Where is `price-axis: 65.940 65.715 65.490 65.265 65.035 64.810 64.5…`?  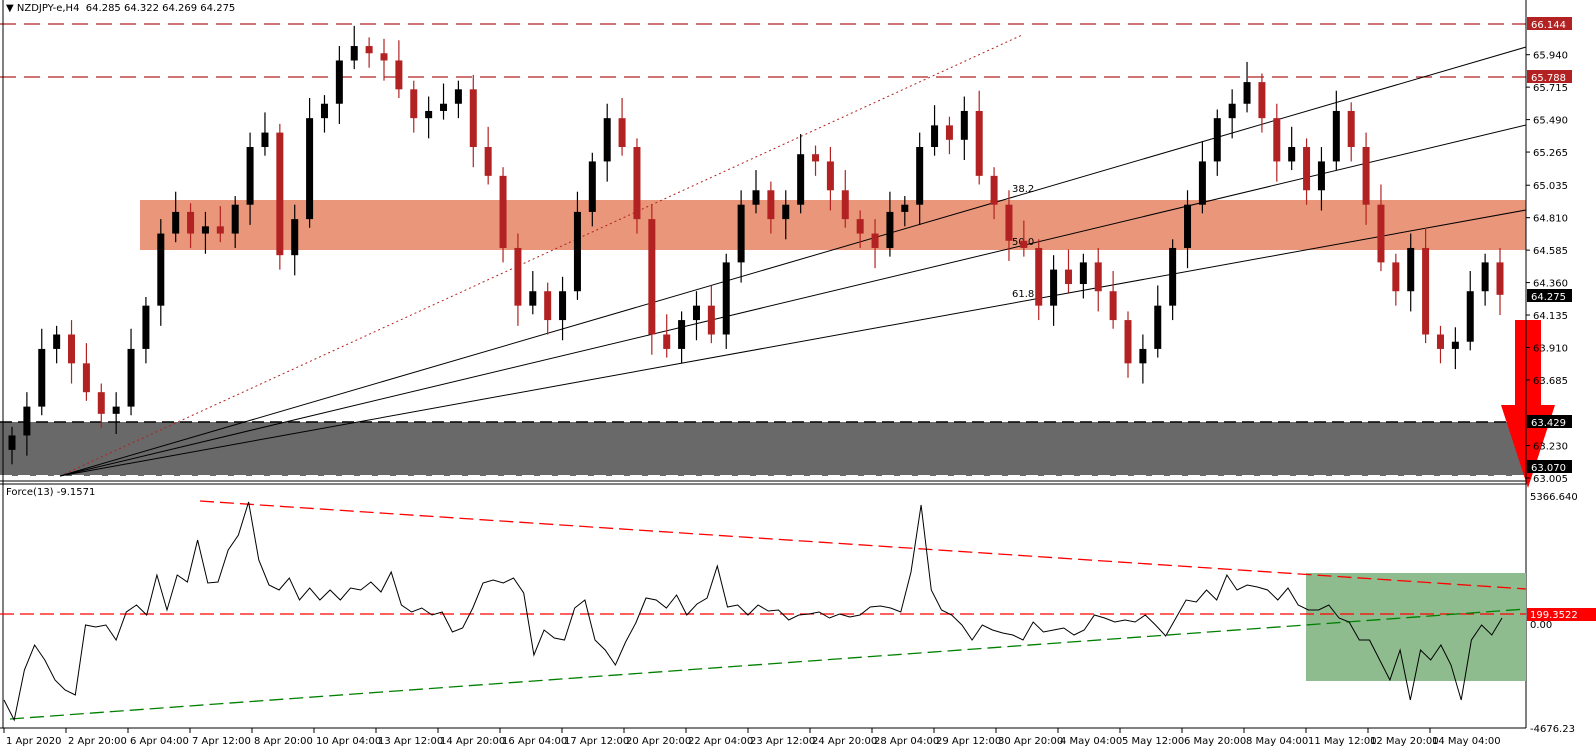
price-axis: 65.940 65.715 65.490 65.265 65.035 64.810 64.5… is located at coordinates (1549, 251).